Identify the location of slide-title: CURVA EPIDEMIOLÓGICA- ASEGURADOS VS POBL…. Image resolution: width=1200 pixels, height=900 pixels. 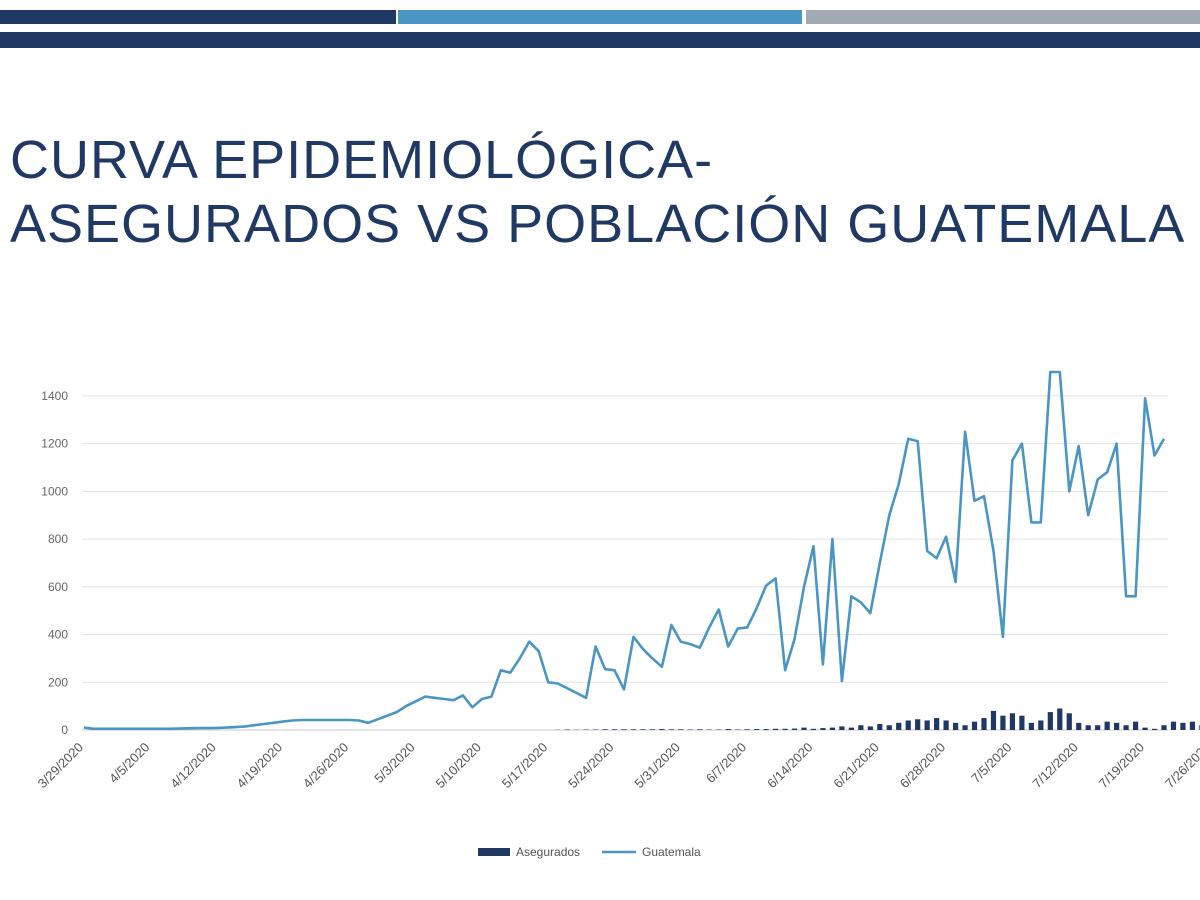
(600, 192).